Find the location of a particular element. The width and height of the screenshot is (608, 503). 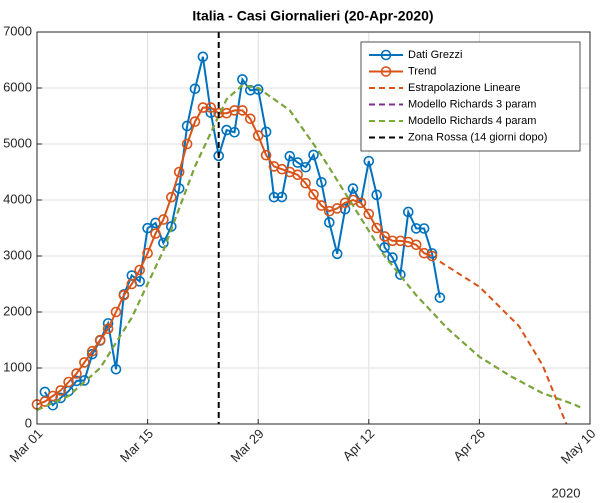

series-line is located at coordinates (503, 342).